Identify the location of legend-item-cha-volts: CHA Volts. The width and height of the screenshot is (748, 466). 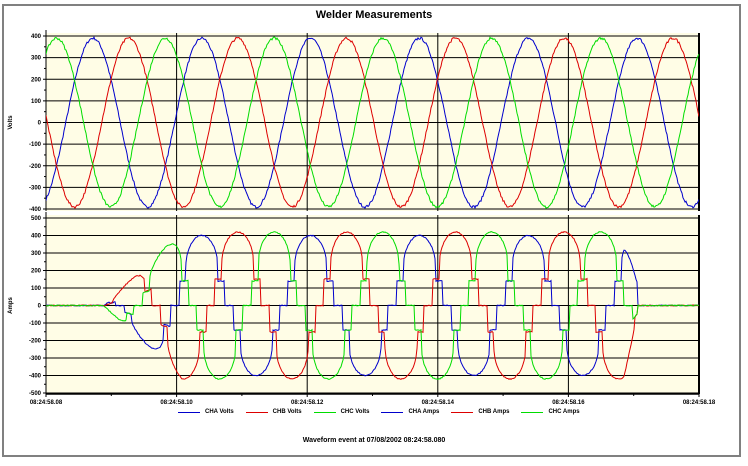
(206, 412).